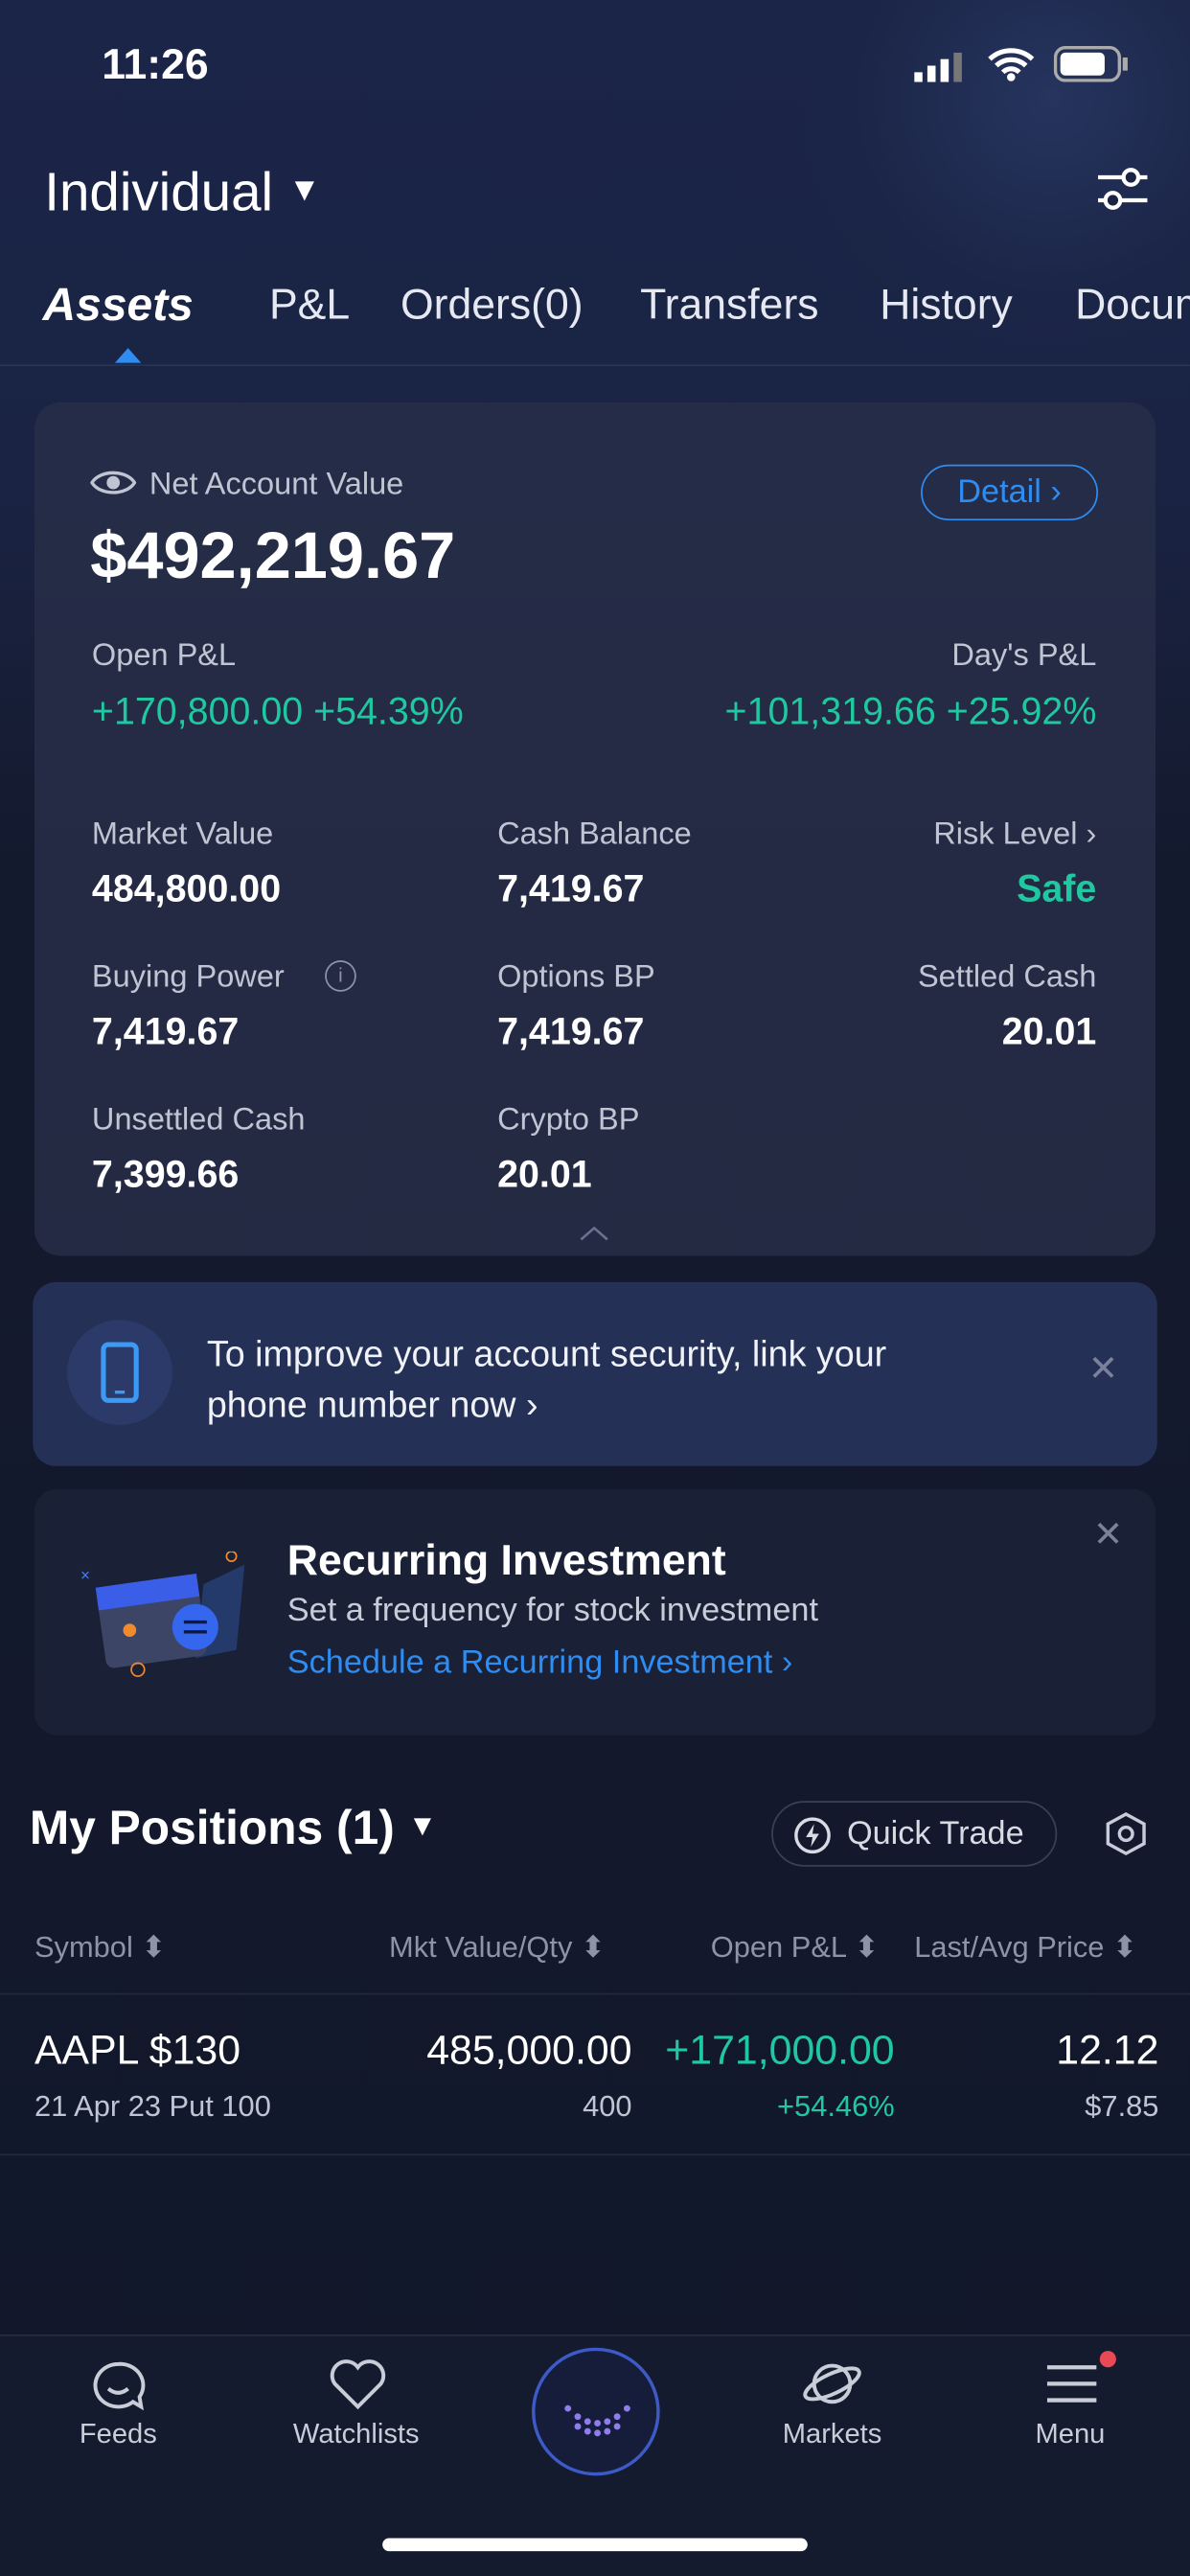 The height and width of the screenshot is (2576, 1190). I want to click on crypto-bp: 20.01, so click(544, 1174).